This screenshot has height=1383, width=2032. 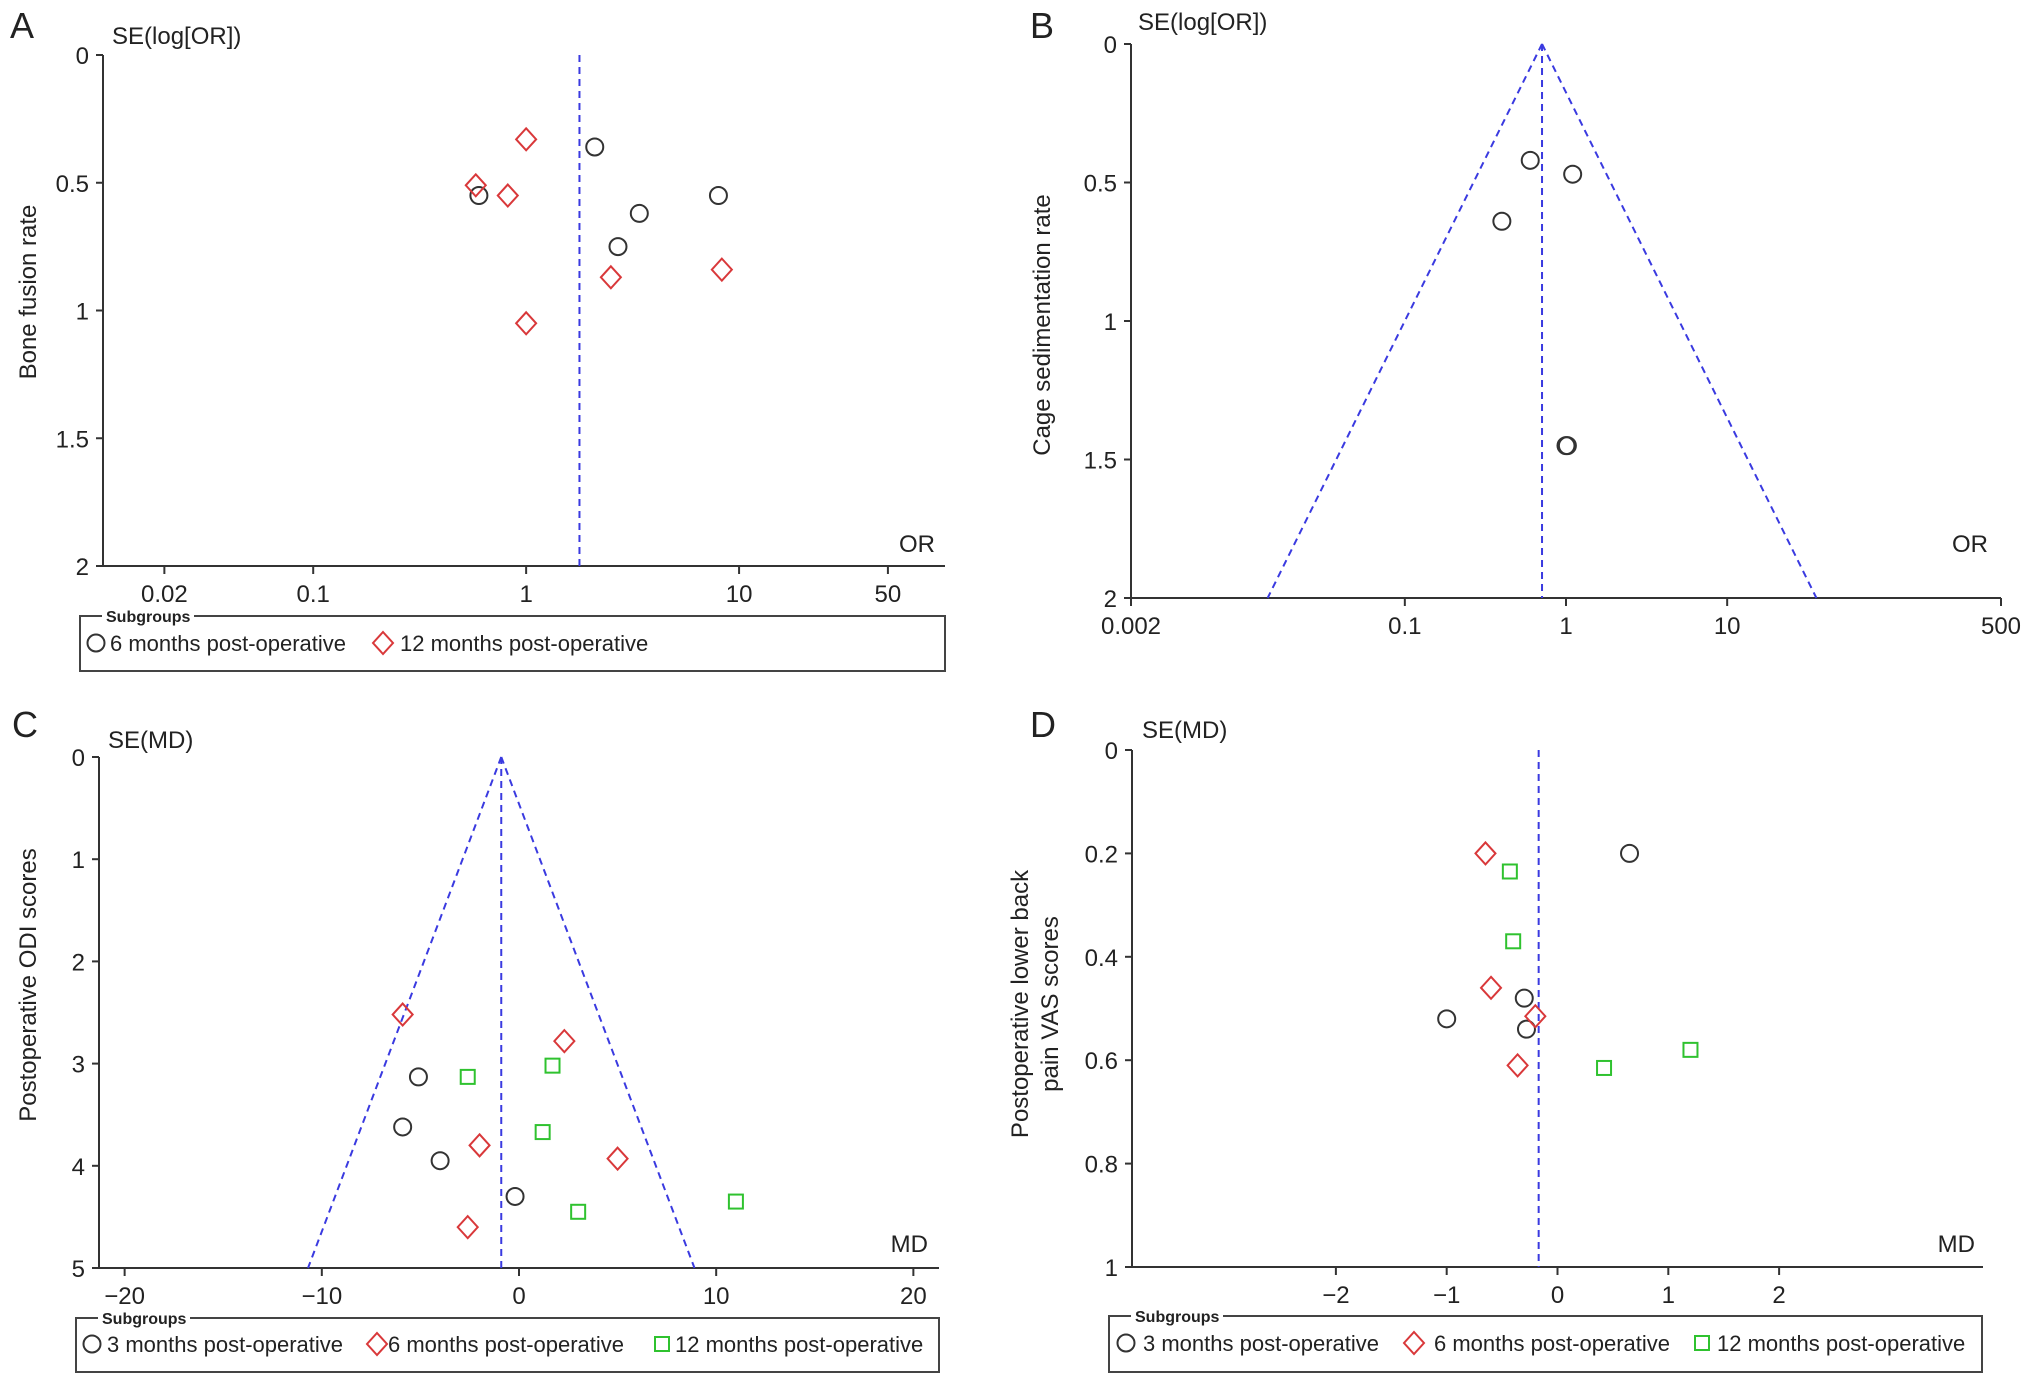 What do you see at coordinates (78, 1065) in the screenshot?
I see `y-tick-label: 3` at bounding box center [78, 1065].